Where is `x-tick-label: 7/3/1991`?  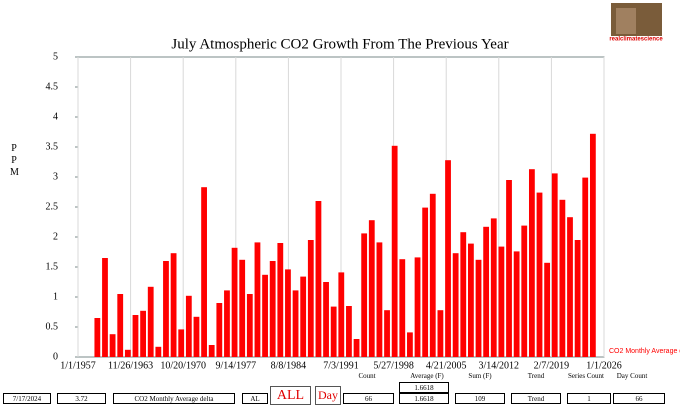
x-tick-label: 7/3/1991 is located at coordinates (341, 365).